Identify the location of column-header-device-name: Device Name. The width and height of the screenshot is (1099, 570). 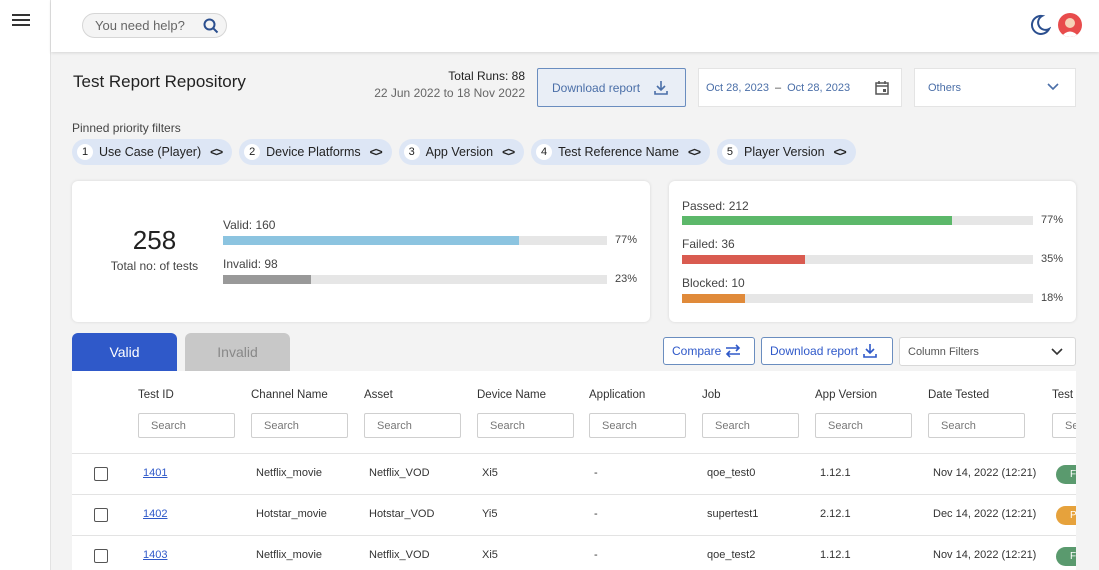
(512, 395).